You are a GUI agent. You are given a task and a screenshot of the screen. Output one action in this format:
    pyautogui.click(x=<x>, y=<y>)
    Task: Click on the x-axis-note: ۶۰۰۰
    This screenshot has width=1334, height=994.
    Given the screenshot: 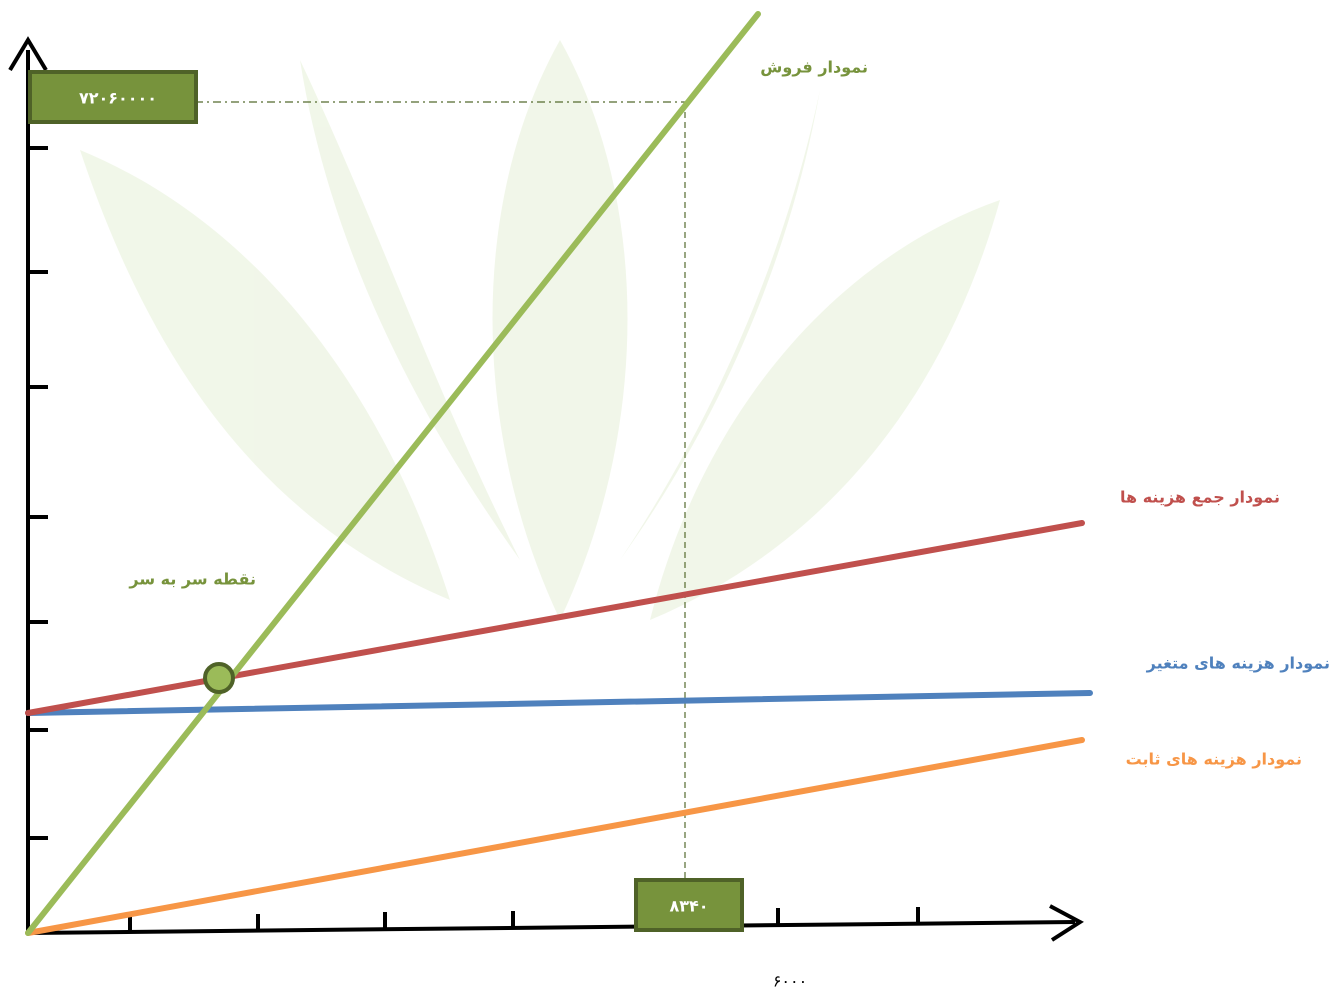 What is the action you would take?
    pyautogui.click(x=790, y=981)
    